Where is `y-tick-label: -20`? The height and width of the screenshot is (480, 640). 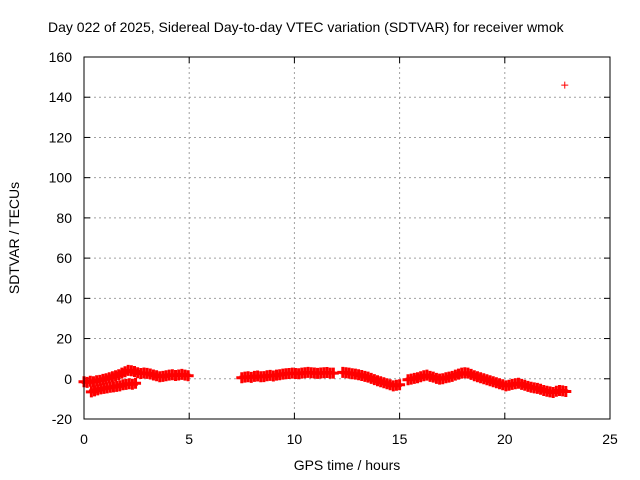 y-tick-label: -20 is located at coordinates (62, 419).